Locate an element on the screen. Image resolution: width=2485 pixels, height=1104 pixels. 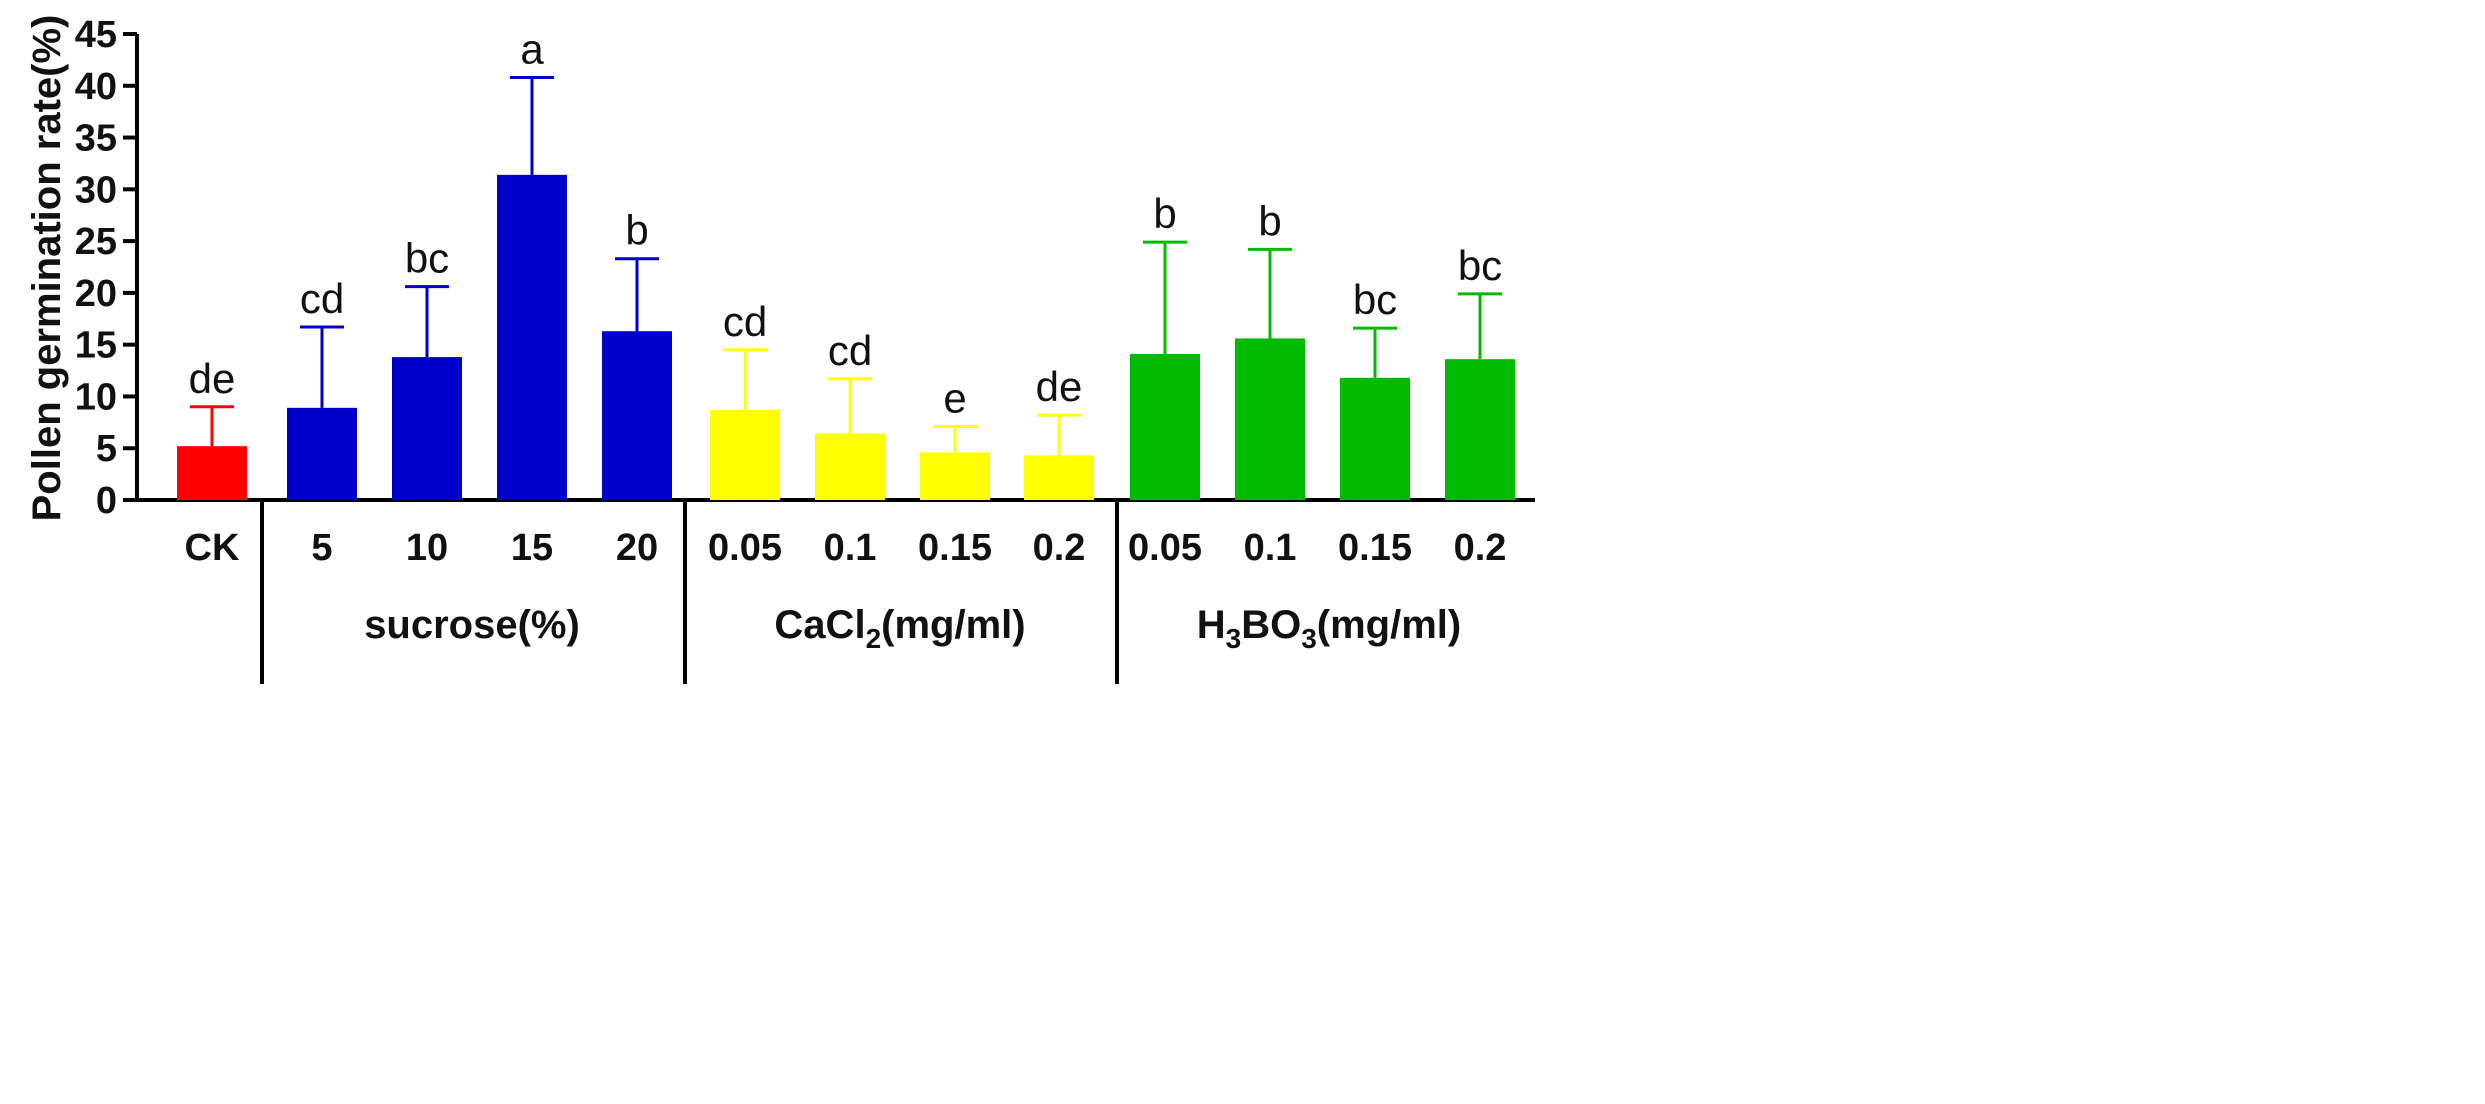
x-tick-label: 15 is located at coordinates (532, 548).